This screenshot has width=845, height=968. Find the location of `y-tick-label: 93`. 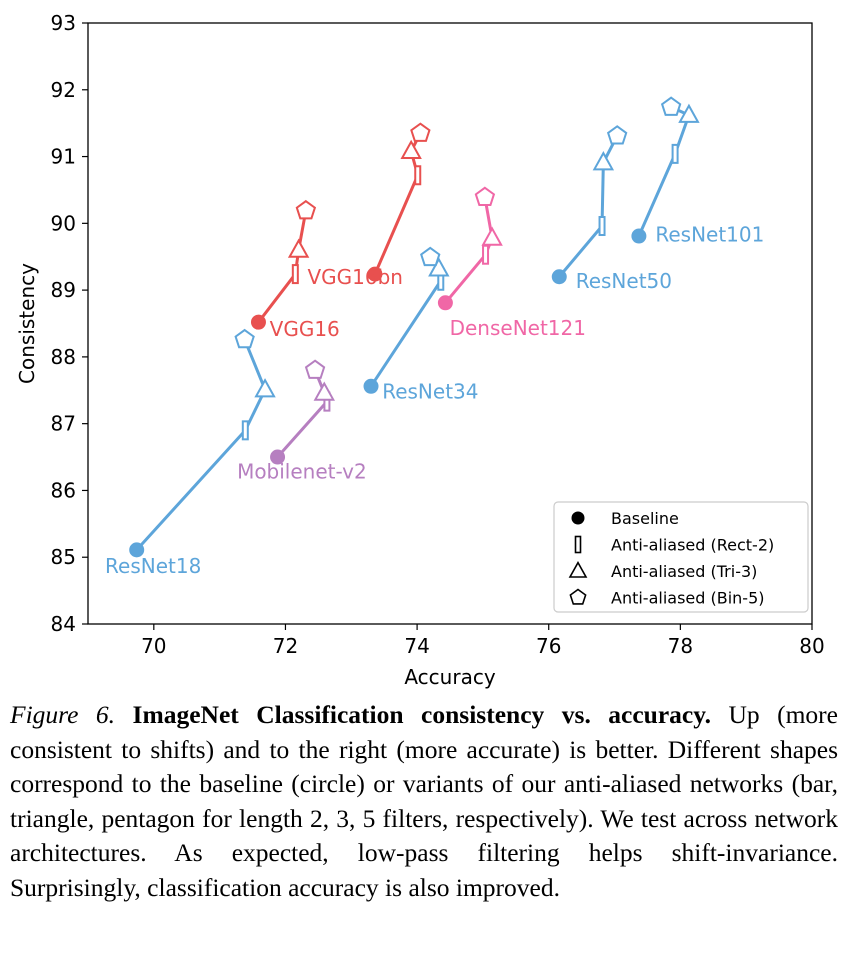

y-tick-label: 93 is located at coordinates (63, 23).